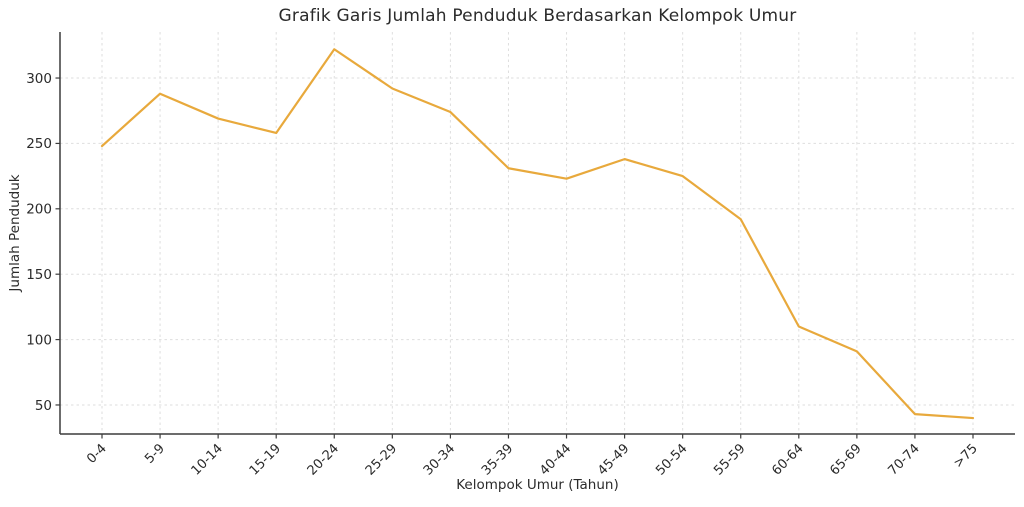 This screenshot has width=1024, height=507. What do you see at coordinates (497, 459) in the screenshot?
I see `x-tick-label: 35-39` at bounding box center [497, 459].